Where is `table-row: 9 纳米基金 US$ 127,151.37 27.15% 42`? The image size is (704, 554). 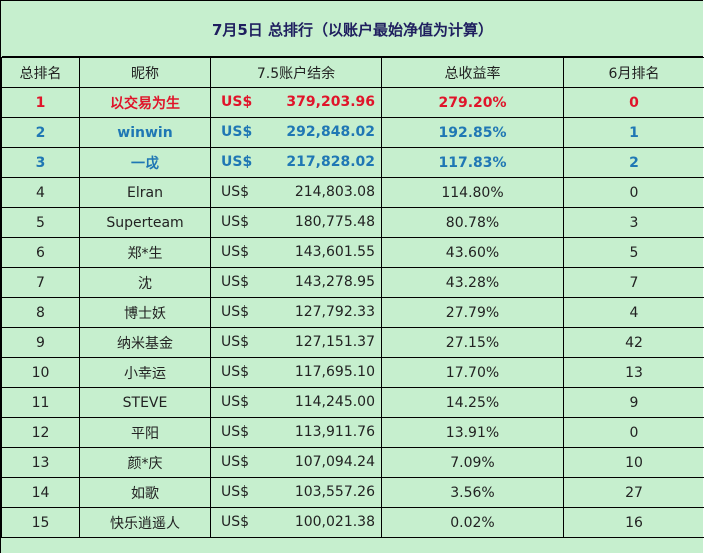
table-row: 9 纳米基金 US$ 127,151.37 27.15% 42 is located at coordinates (352, 342).